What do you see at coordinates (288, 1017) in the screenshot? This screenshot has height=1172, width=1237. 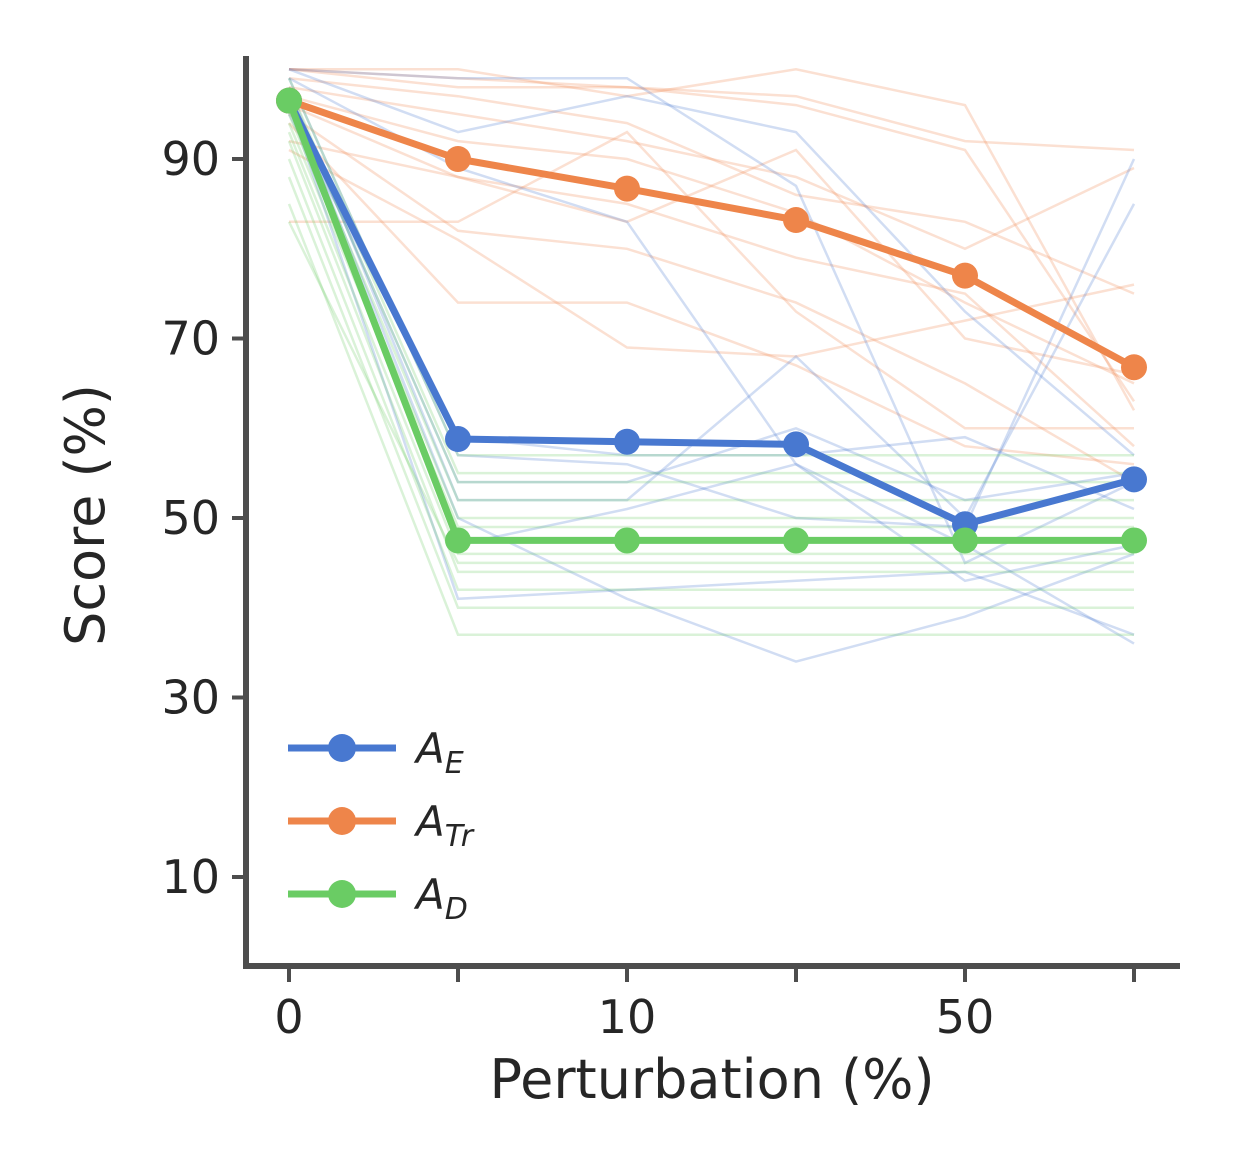 I see `x-tick-label-0: 0` at bounding box center [288, 1017].